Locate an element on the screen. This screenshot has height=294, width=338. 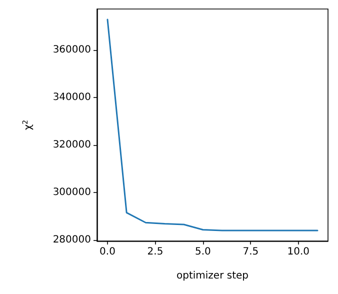
y-tick-label: 340000 is located at coordinates (71, 98).